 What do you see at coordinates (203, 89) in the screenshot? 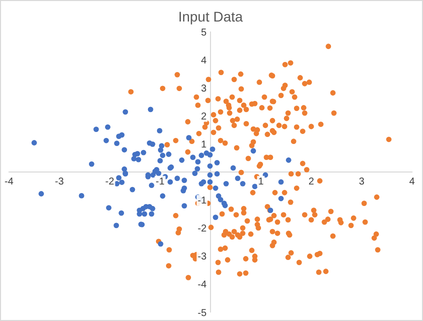
I see `y-tick-label: 3` at bounding box center [203, 89].